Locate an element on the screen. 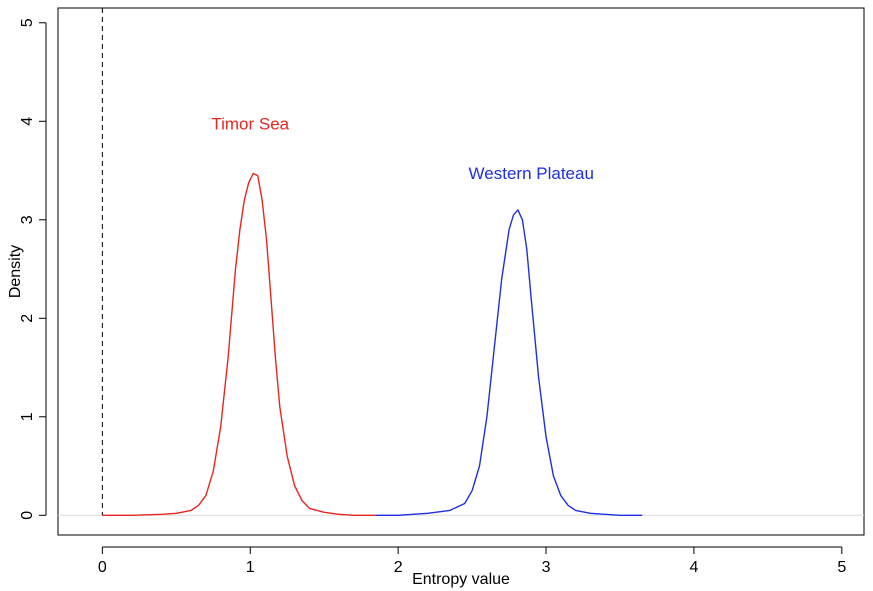 Image resolution: width=873 pixels, height=591 pixels. y-tick-label: 4 is located at coordinates (27, 121).